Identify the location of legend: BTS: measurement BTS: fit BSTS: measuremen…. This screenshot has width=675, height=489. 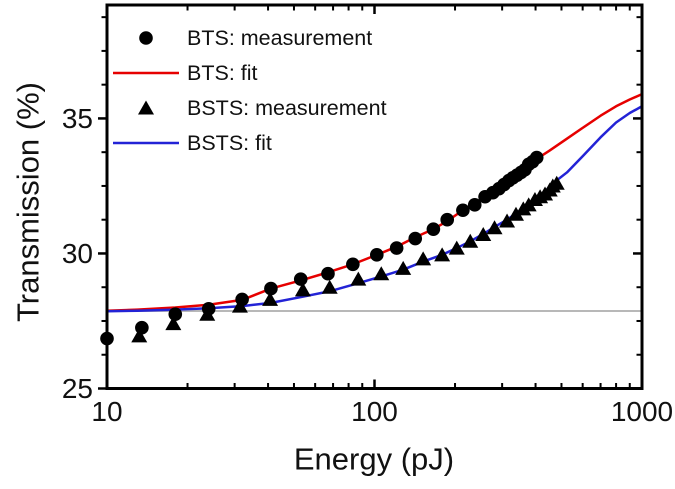
(250, 90).